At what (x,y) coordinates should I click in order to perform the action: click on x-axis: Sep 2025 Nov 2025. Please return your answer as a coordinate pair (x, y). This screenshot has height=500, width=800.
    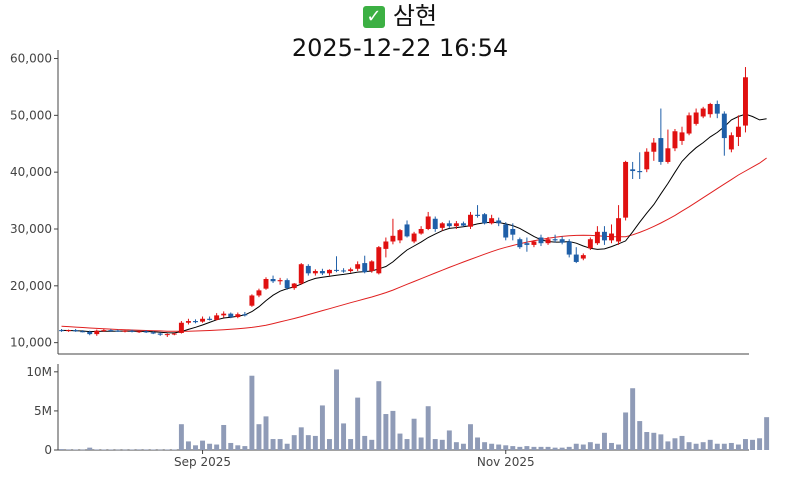
    Looking at the image, I should click on (354, 459).